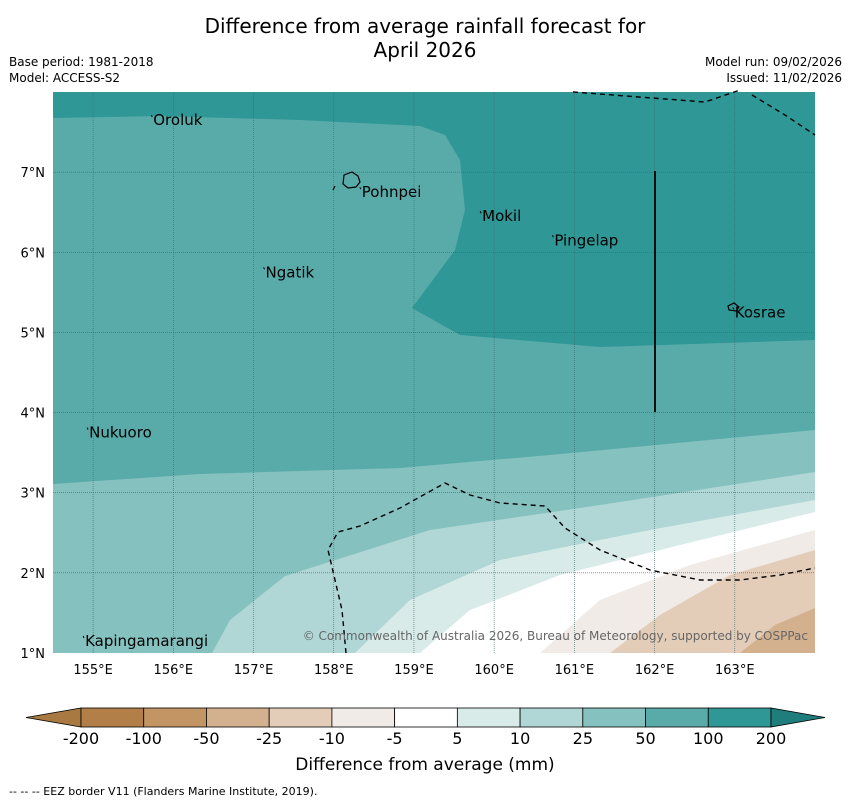 This screenshot has width=850, height=804. Describe the element at coordinates (536, 241) in the screenshot. I see `islands` at that location.